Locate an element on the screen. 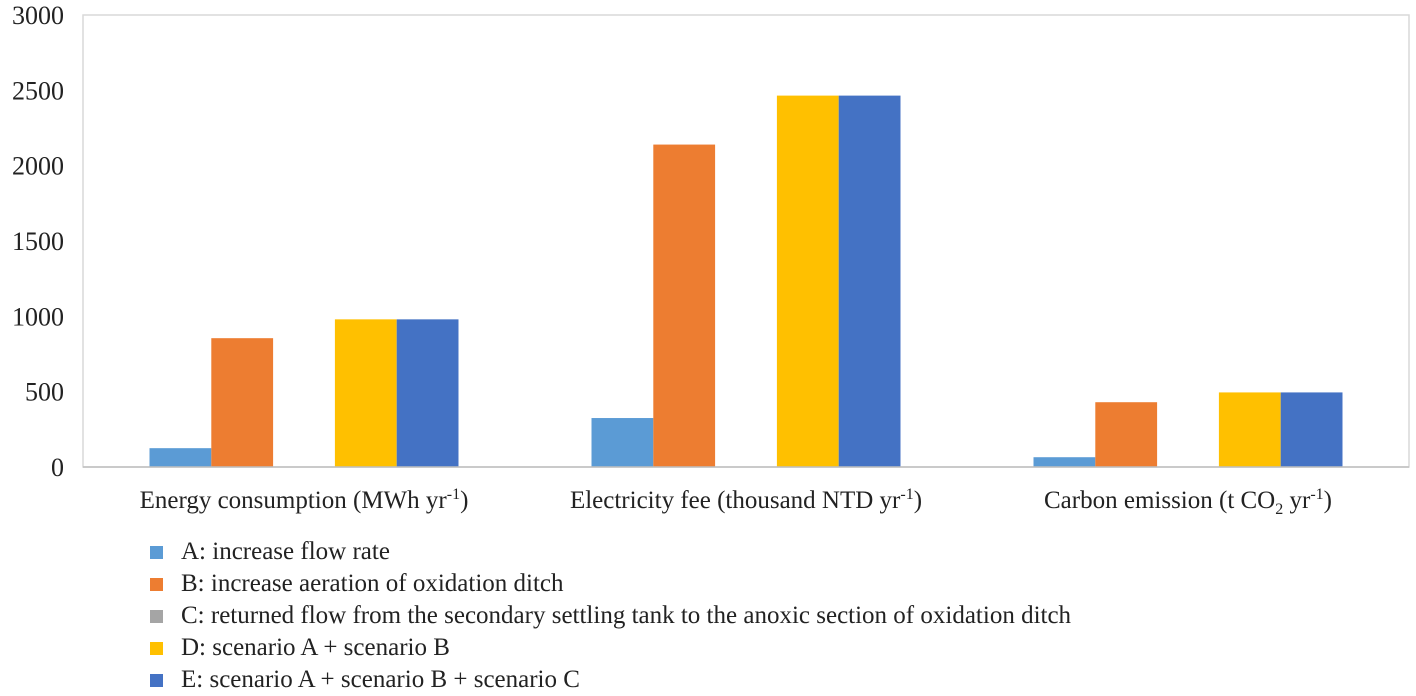  y-axis-ticks: 0 500 1000 1500 2000 2500 3000 is located at coordinates (38, 241).